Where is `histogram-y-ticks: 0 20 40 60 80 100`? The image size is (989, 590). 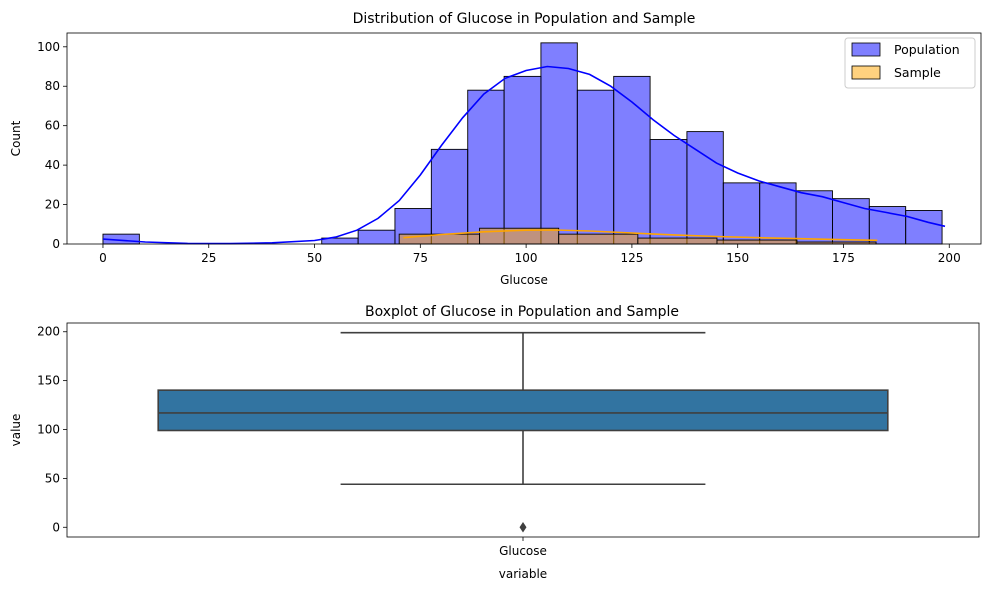
histogram-y-ticks: 0 20 40 60 80 100 is located at coordinates (52, 145).